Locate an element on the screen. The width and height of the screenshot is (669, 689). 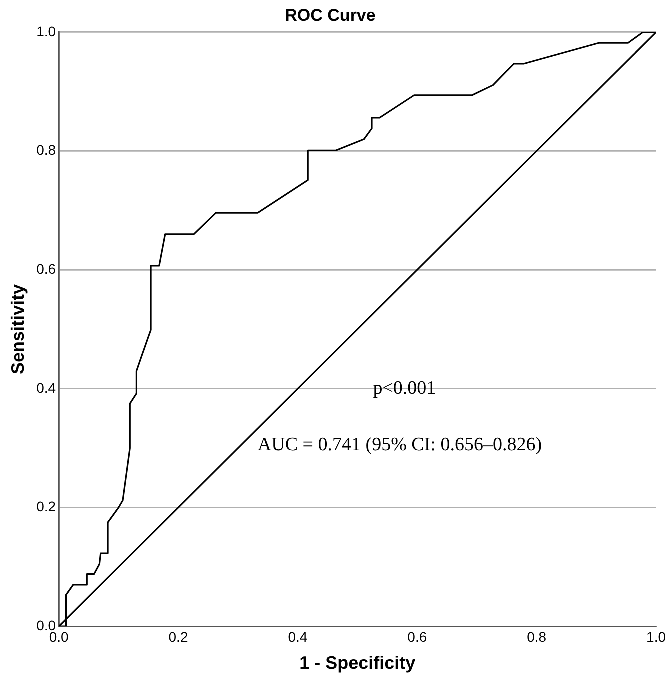
y-tick-label: 1.0 is located at coordinates (46, 31).